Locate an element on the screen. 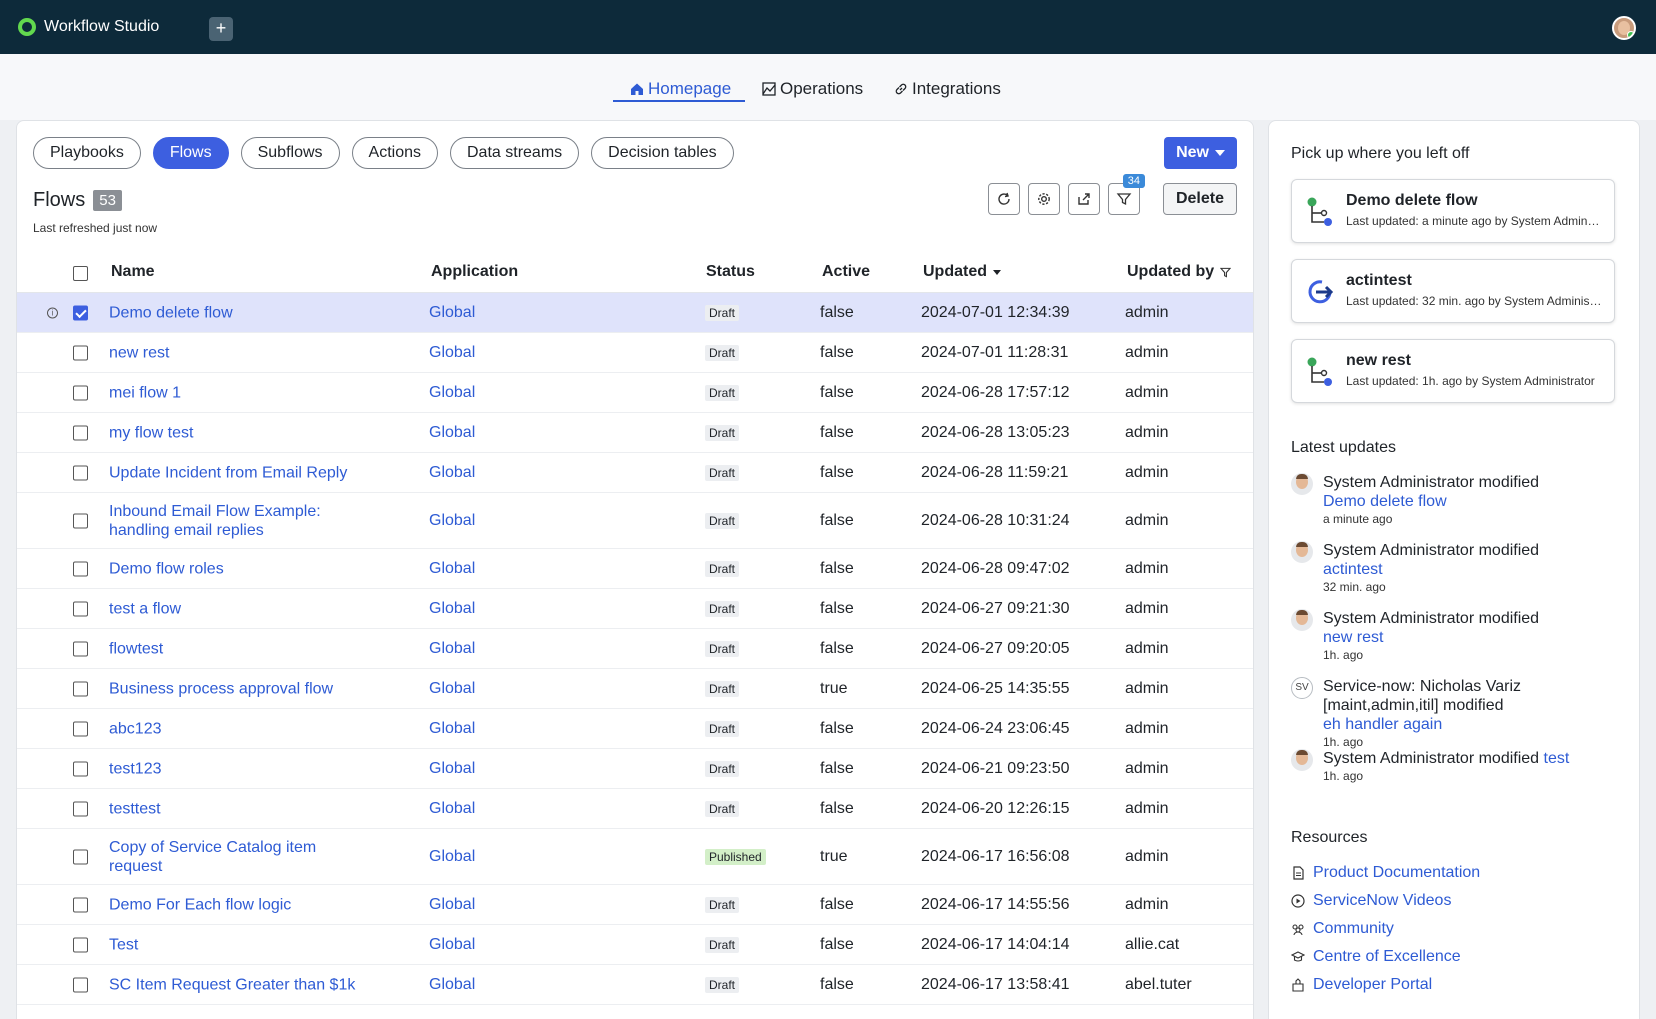  filter-button: 34 is located at coordinates (1126, 194).